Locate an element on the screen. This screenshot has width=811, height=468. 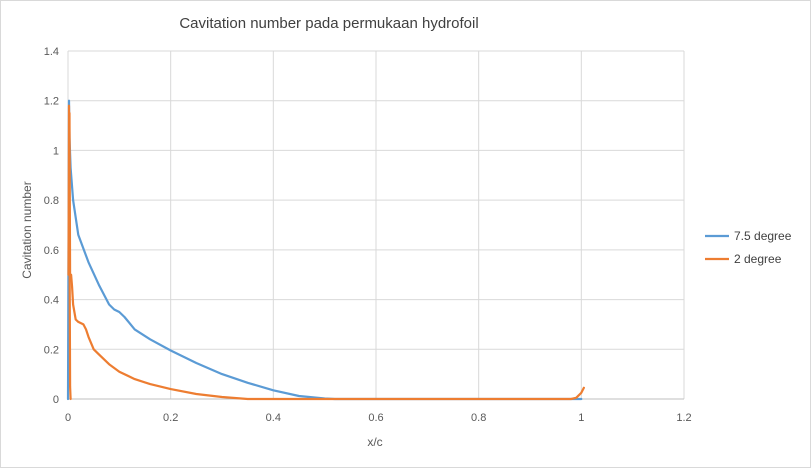
y-tick-label: 0.2 is located at coordinates (51, 350).